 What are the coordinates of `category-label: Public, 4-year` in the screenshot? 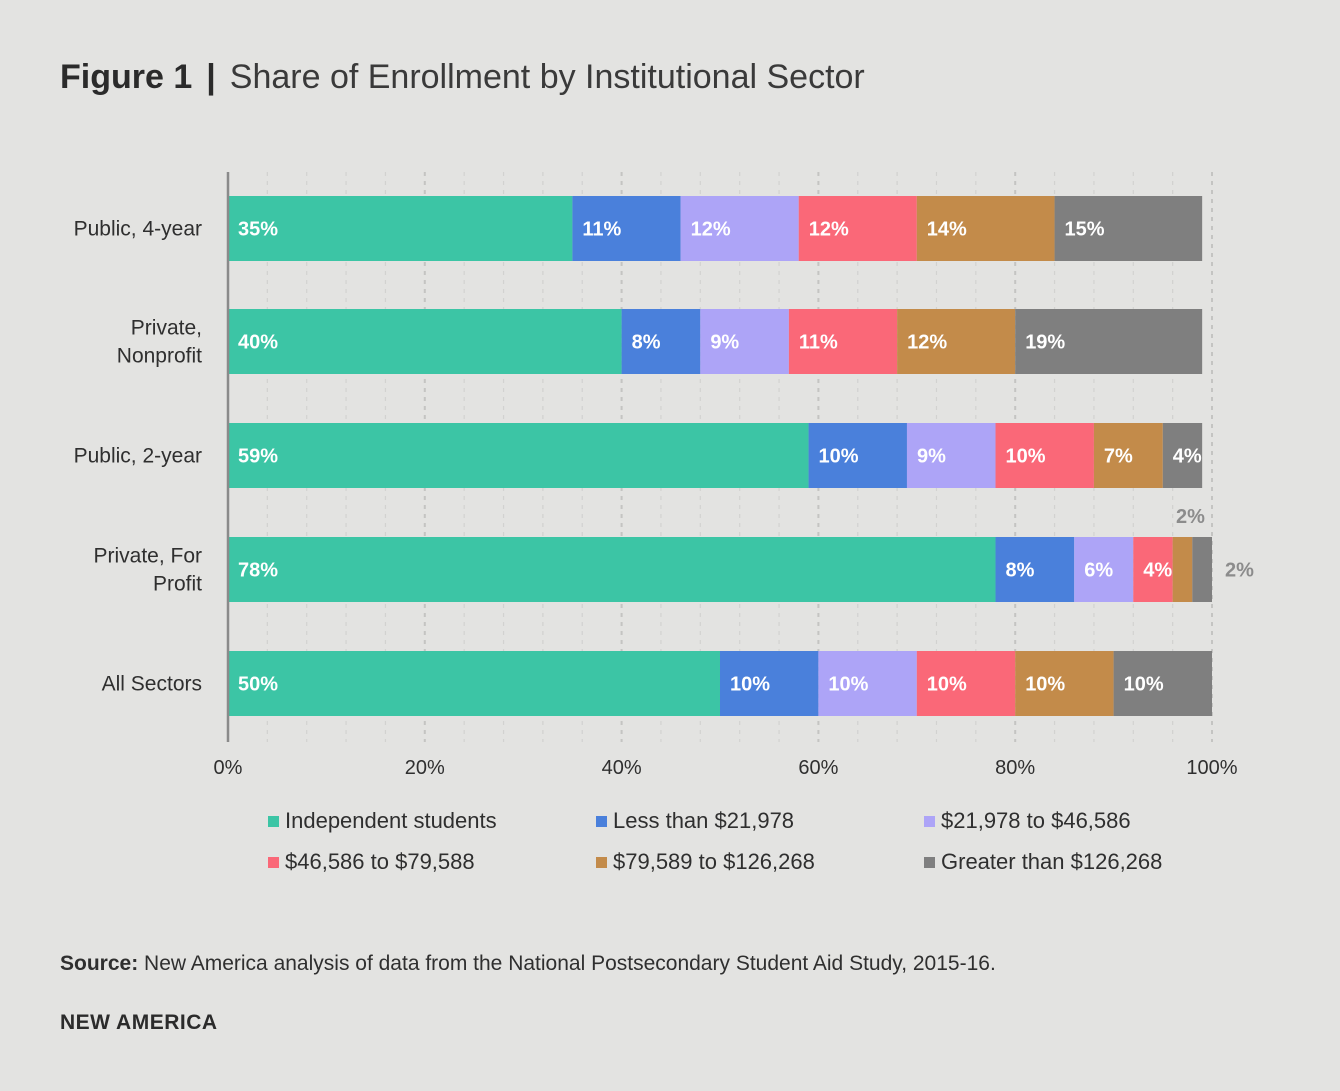 It's located at (138, 229).